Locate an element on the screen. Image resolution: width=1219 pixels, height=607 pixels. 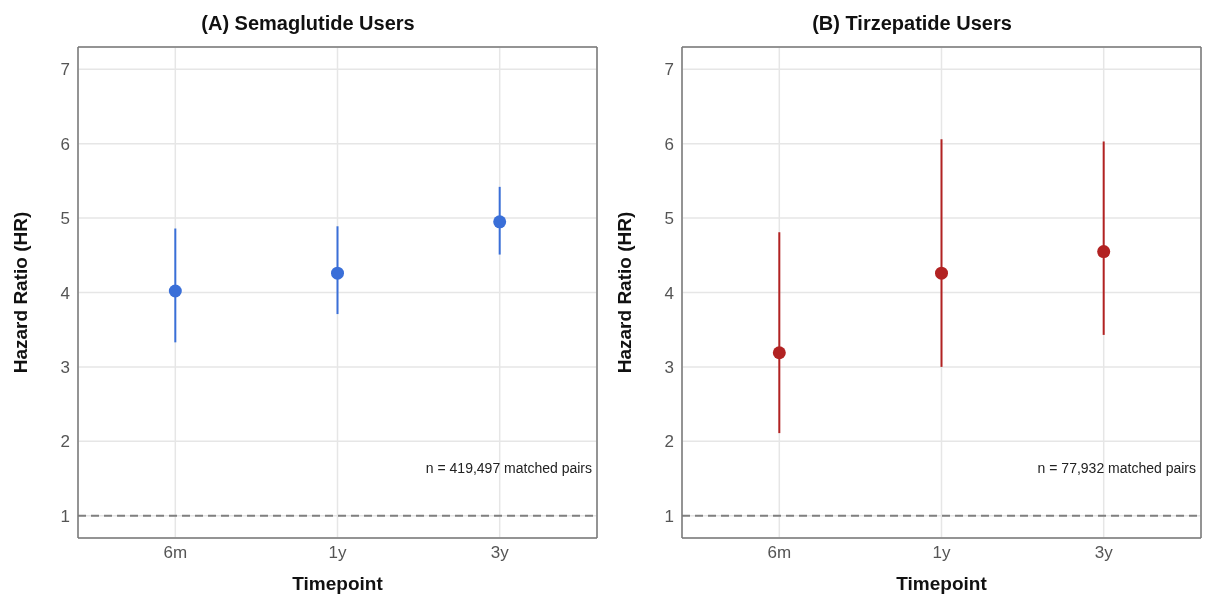
annotation: n = 419,497 matched pairs is located at coordinates (508, 468).